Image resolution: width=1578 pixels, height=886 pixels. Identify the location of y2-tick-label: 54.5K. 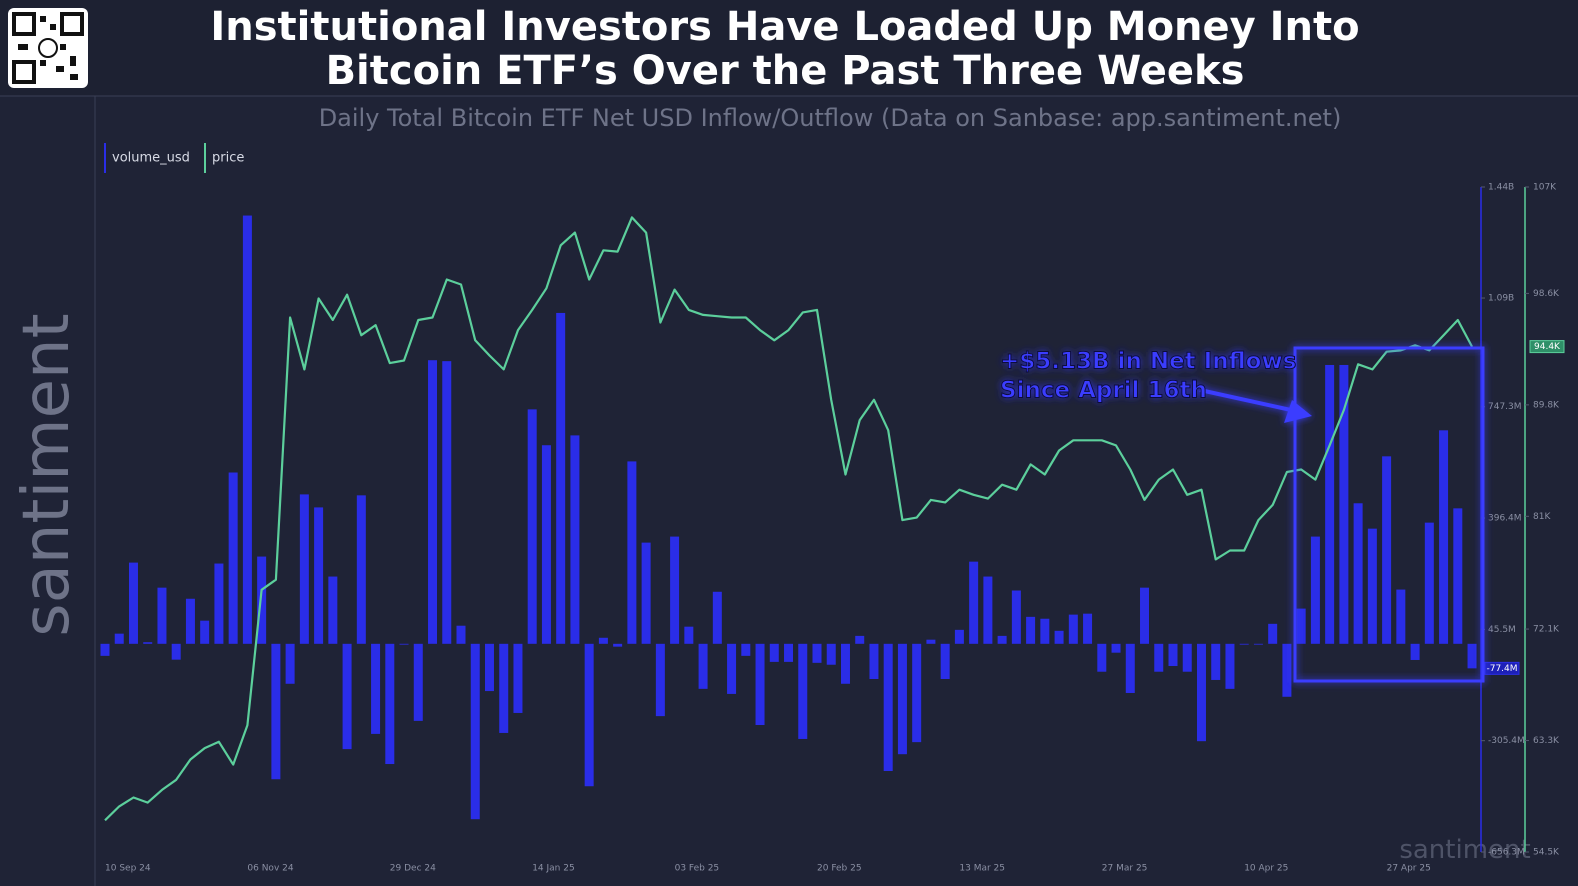
(1546, 853).